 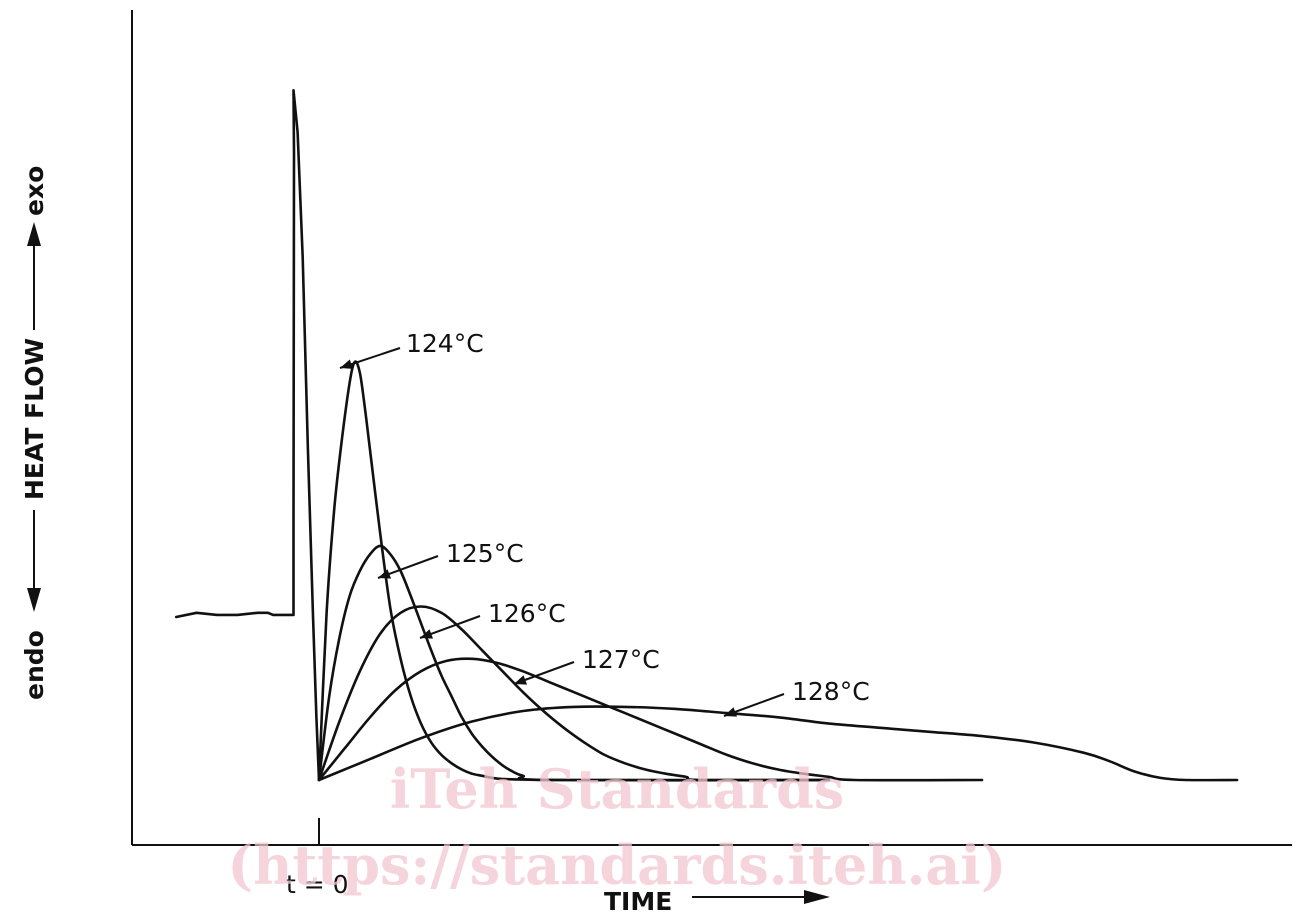 I want to click on series-label-127c: 127°C, so click(x=621, y=659).